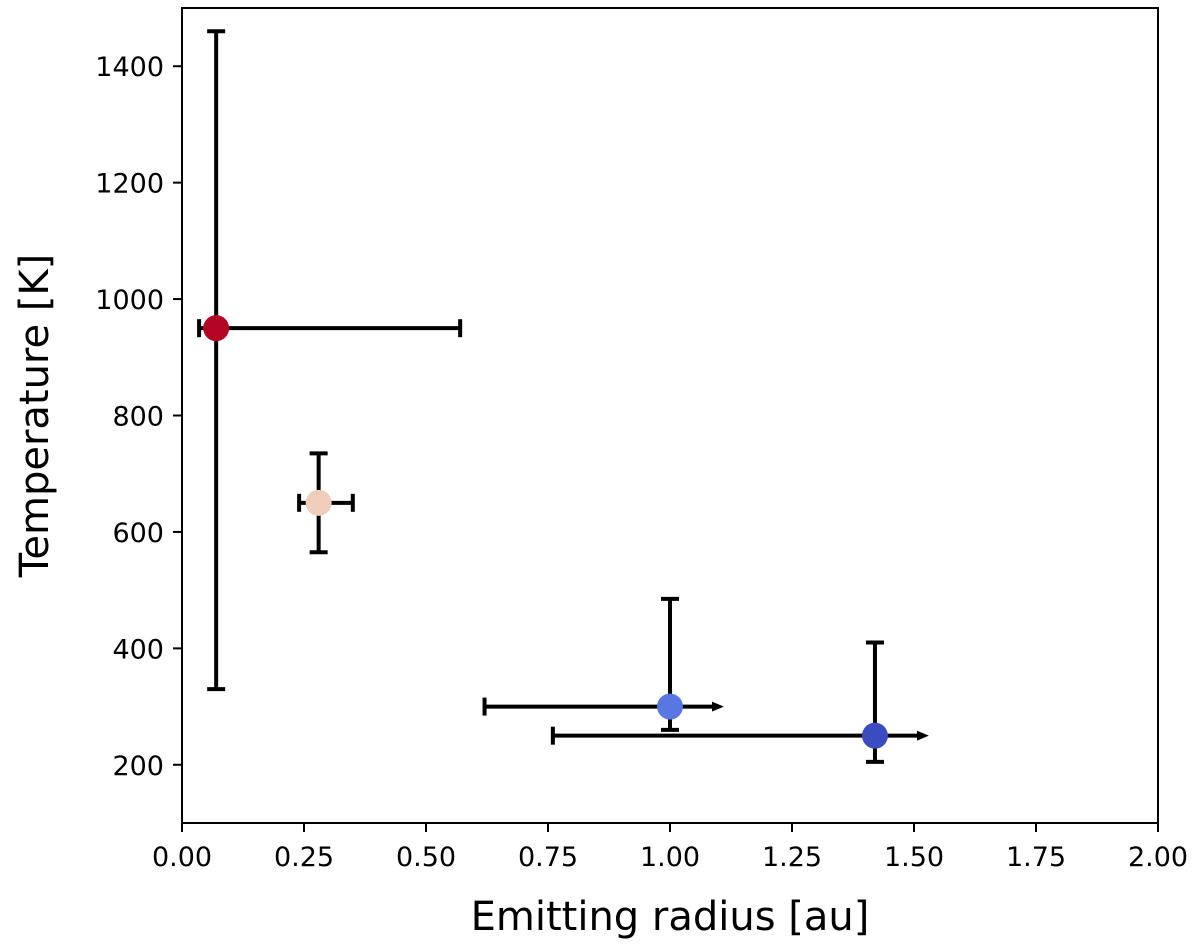  What do you see at coordinates (129, 184) in the screenshot?
I see `y-tick-label: 1200` at bounding box center [129, 184].